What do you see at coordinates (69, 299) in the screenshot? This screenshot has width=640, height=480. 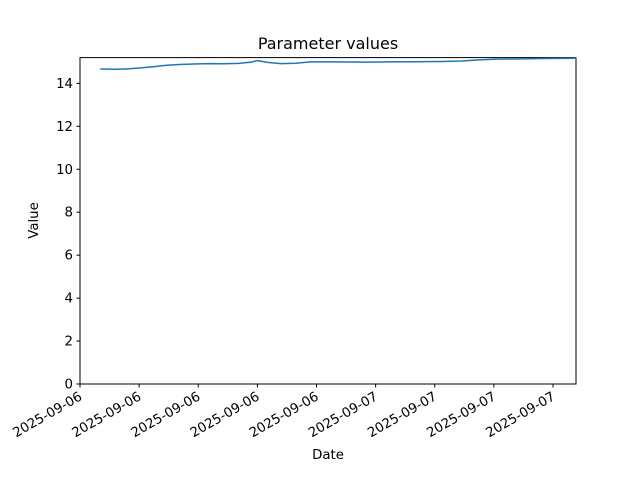 I see `y-tick-label: 4` at bounding box center [69, 299].